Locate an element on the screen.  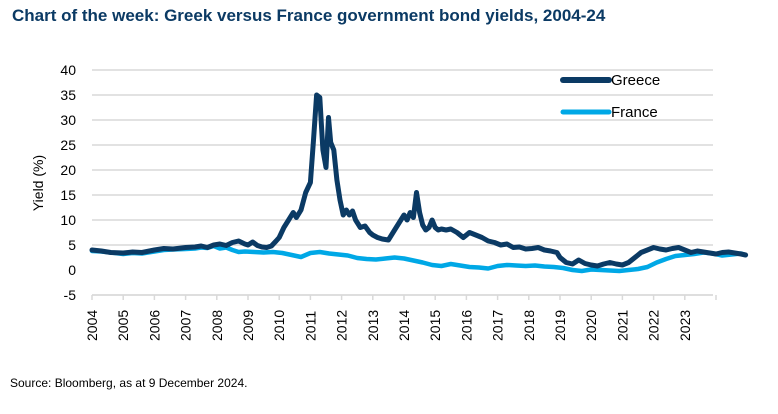
x-tick-label: 2008 is located at coordinates (217, 325).